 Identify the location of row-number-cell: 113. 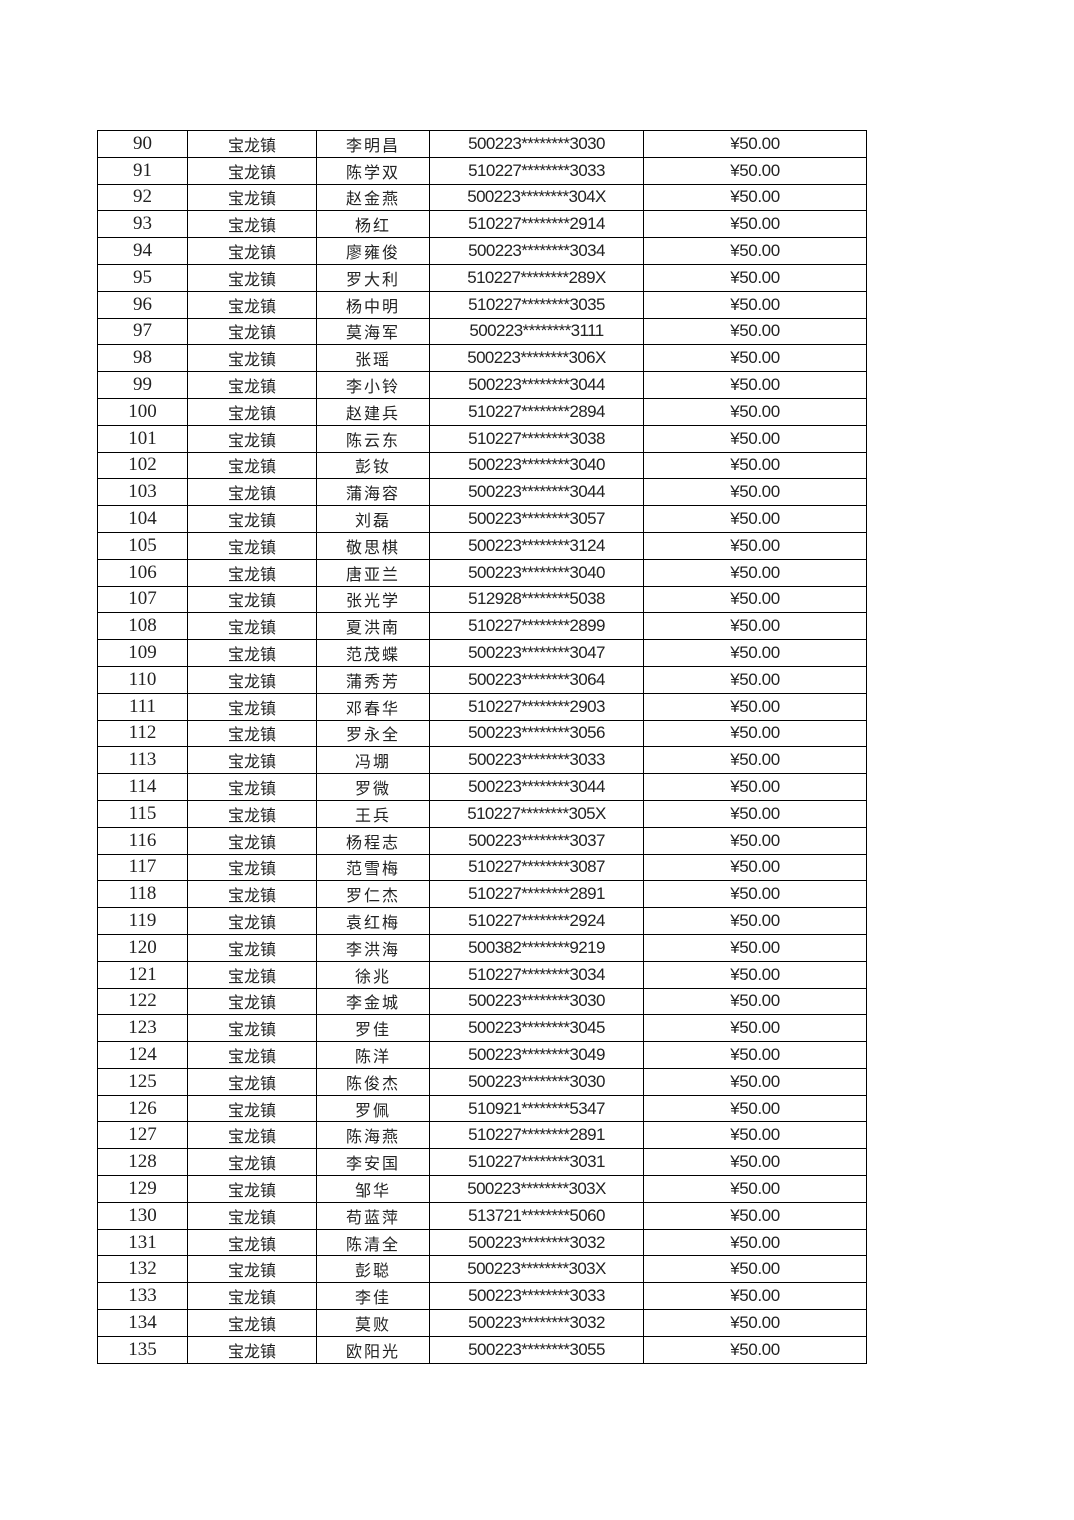
(142, 760).